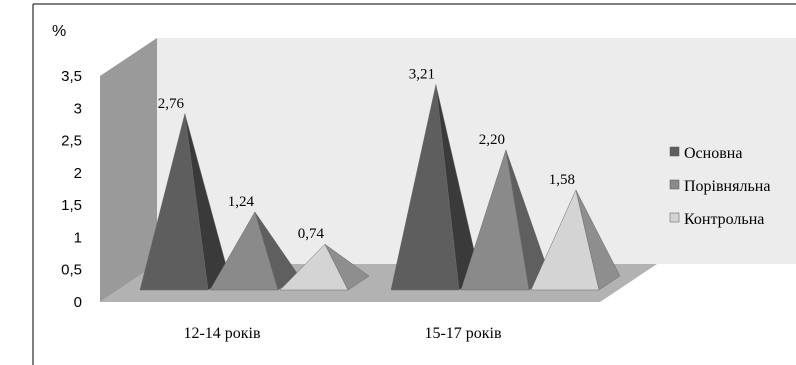 The width and height of the screenshot is (796, 365). Describe the element at coordinates (492, 140) in the screenshot. I see `data-label: 2,20` at that location.